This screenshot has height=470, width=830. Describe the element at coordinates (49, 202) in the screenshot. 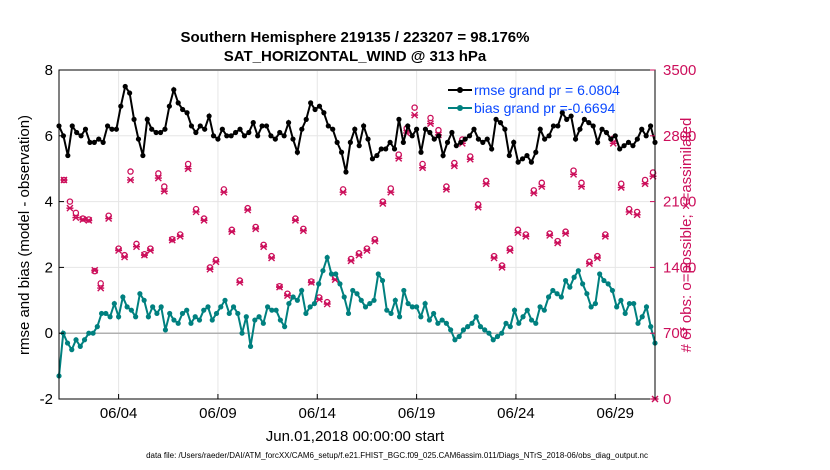

I see `y-tick-label-left: 4` at that location.